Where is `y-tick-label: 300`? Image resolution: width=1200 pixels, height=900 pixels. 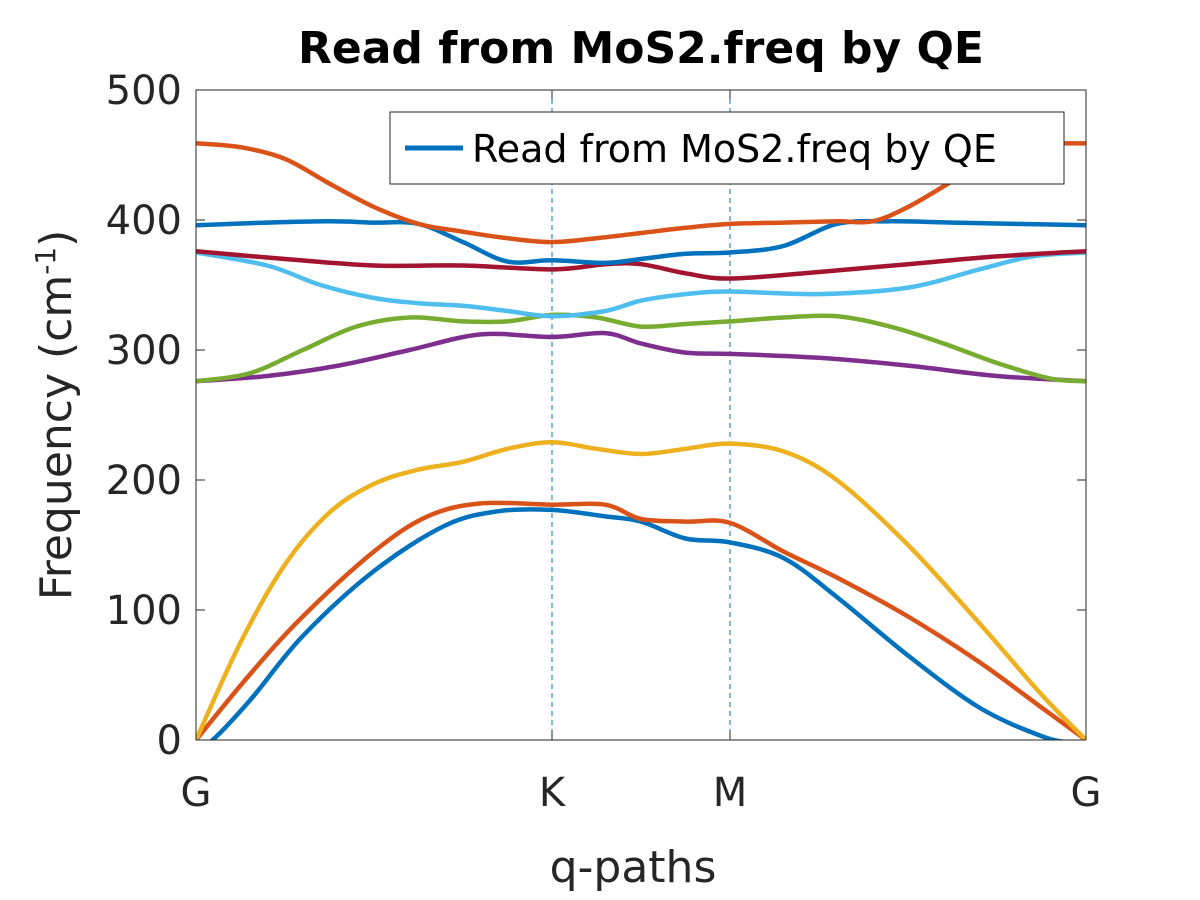
y-tick-label: 300 is located at coordinates (144, 351).